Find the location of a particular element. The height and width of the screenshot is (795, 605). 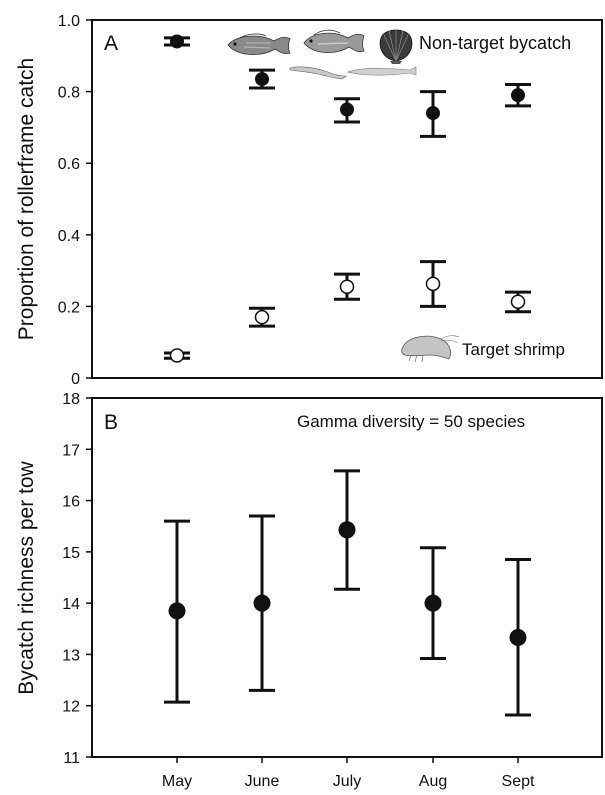

panel-b-x-axis: May June July Aug Sept is located at coordinates (348, 773).